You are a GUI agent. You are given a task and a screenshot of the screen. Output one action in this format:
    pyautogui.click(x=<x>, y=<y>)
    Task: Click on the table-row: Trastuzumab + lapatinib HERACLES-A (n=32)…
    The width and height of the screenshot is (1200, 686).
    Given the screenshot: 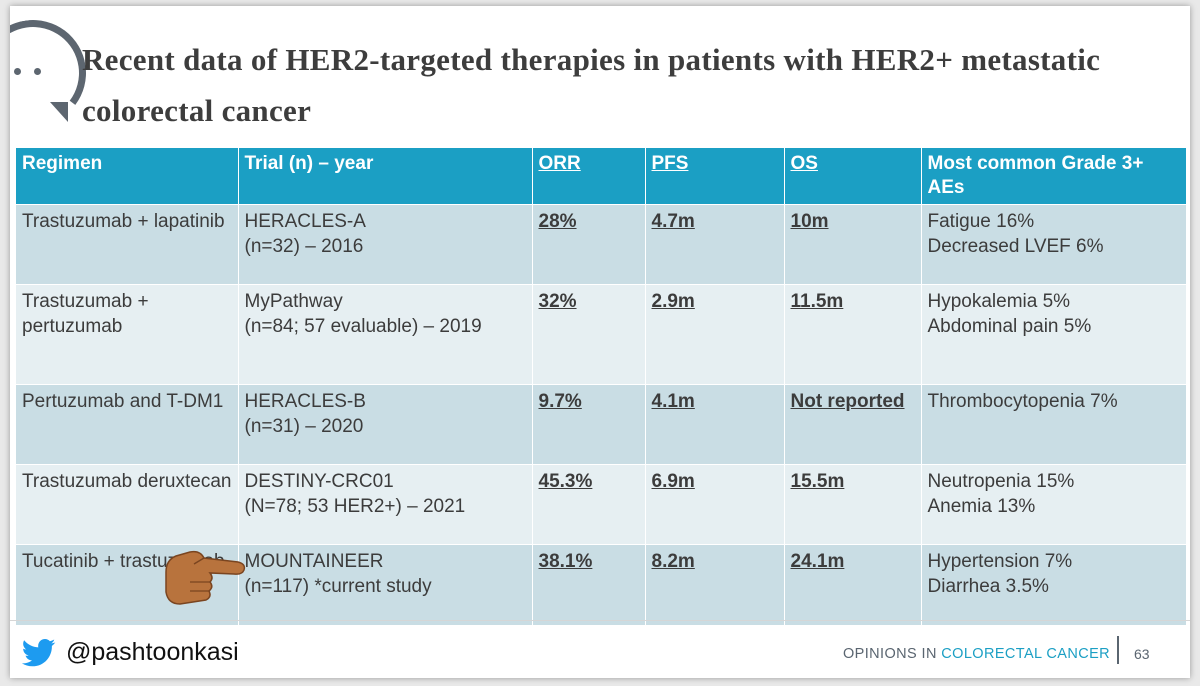 What is the action you would take?
    pyautogui.click(x=601, y=244)
    